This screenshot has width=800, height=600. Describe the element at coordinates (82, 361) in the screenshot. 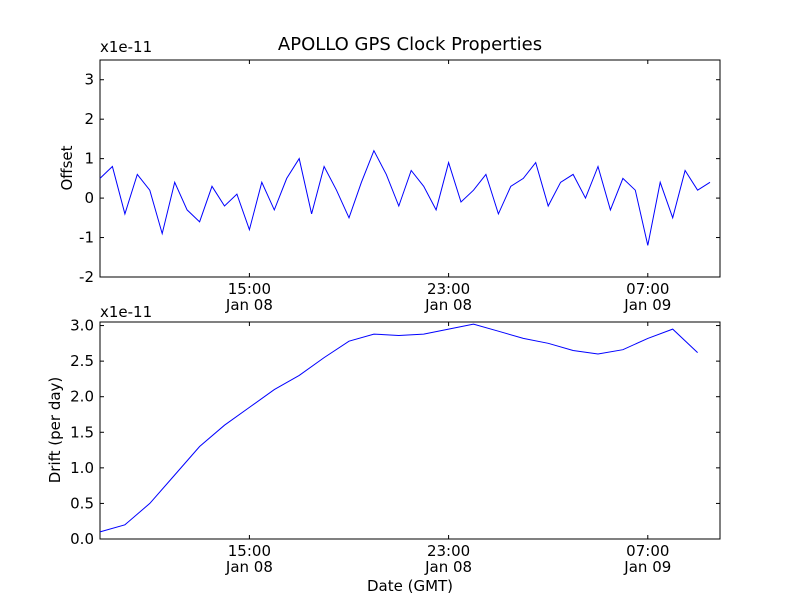

I see `drift-y-tick-label: 2.5` at that location.